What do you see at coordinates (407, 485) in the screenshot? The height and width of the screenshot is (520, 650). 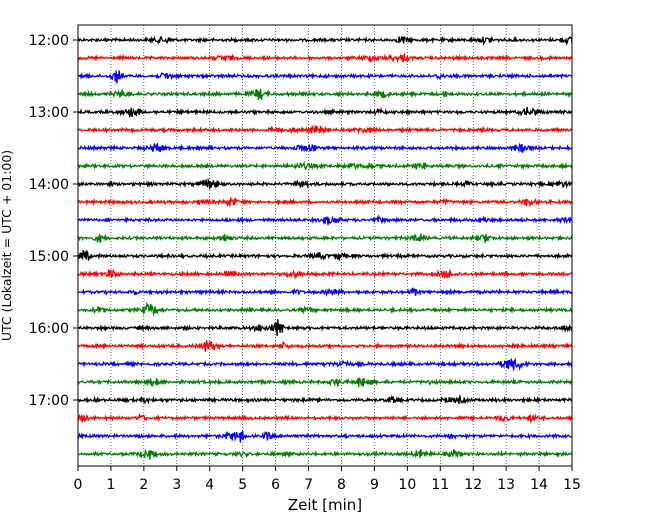 I see `x-tick-label: 10` at bounding box center [407, 485].